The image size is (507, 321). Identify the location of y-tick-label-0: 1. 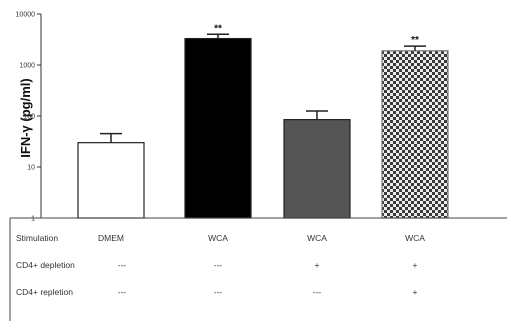
(33, 219).